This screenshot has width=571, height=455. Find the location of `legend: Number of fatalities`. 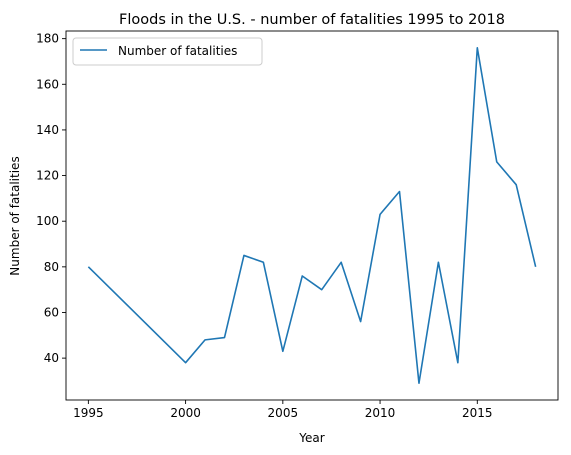

legend: Number of fatalities is located at coordinates (167, 51).